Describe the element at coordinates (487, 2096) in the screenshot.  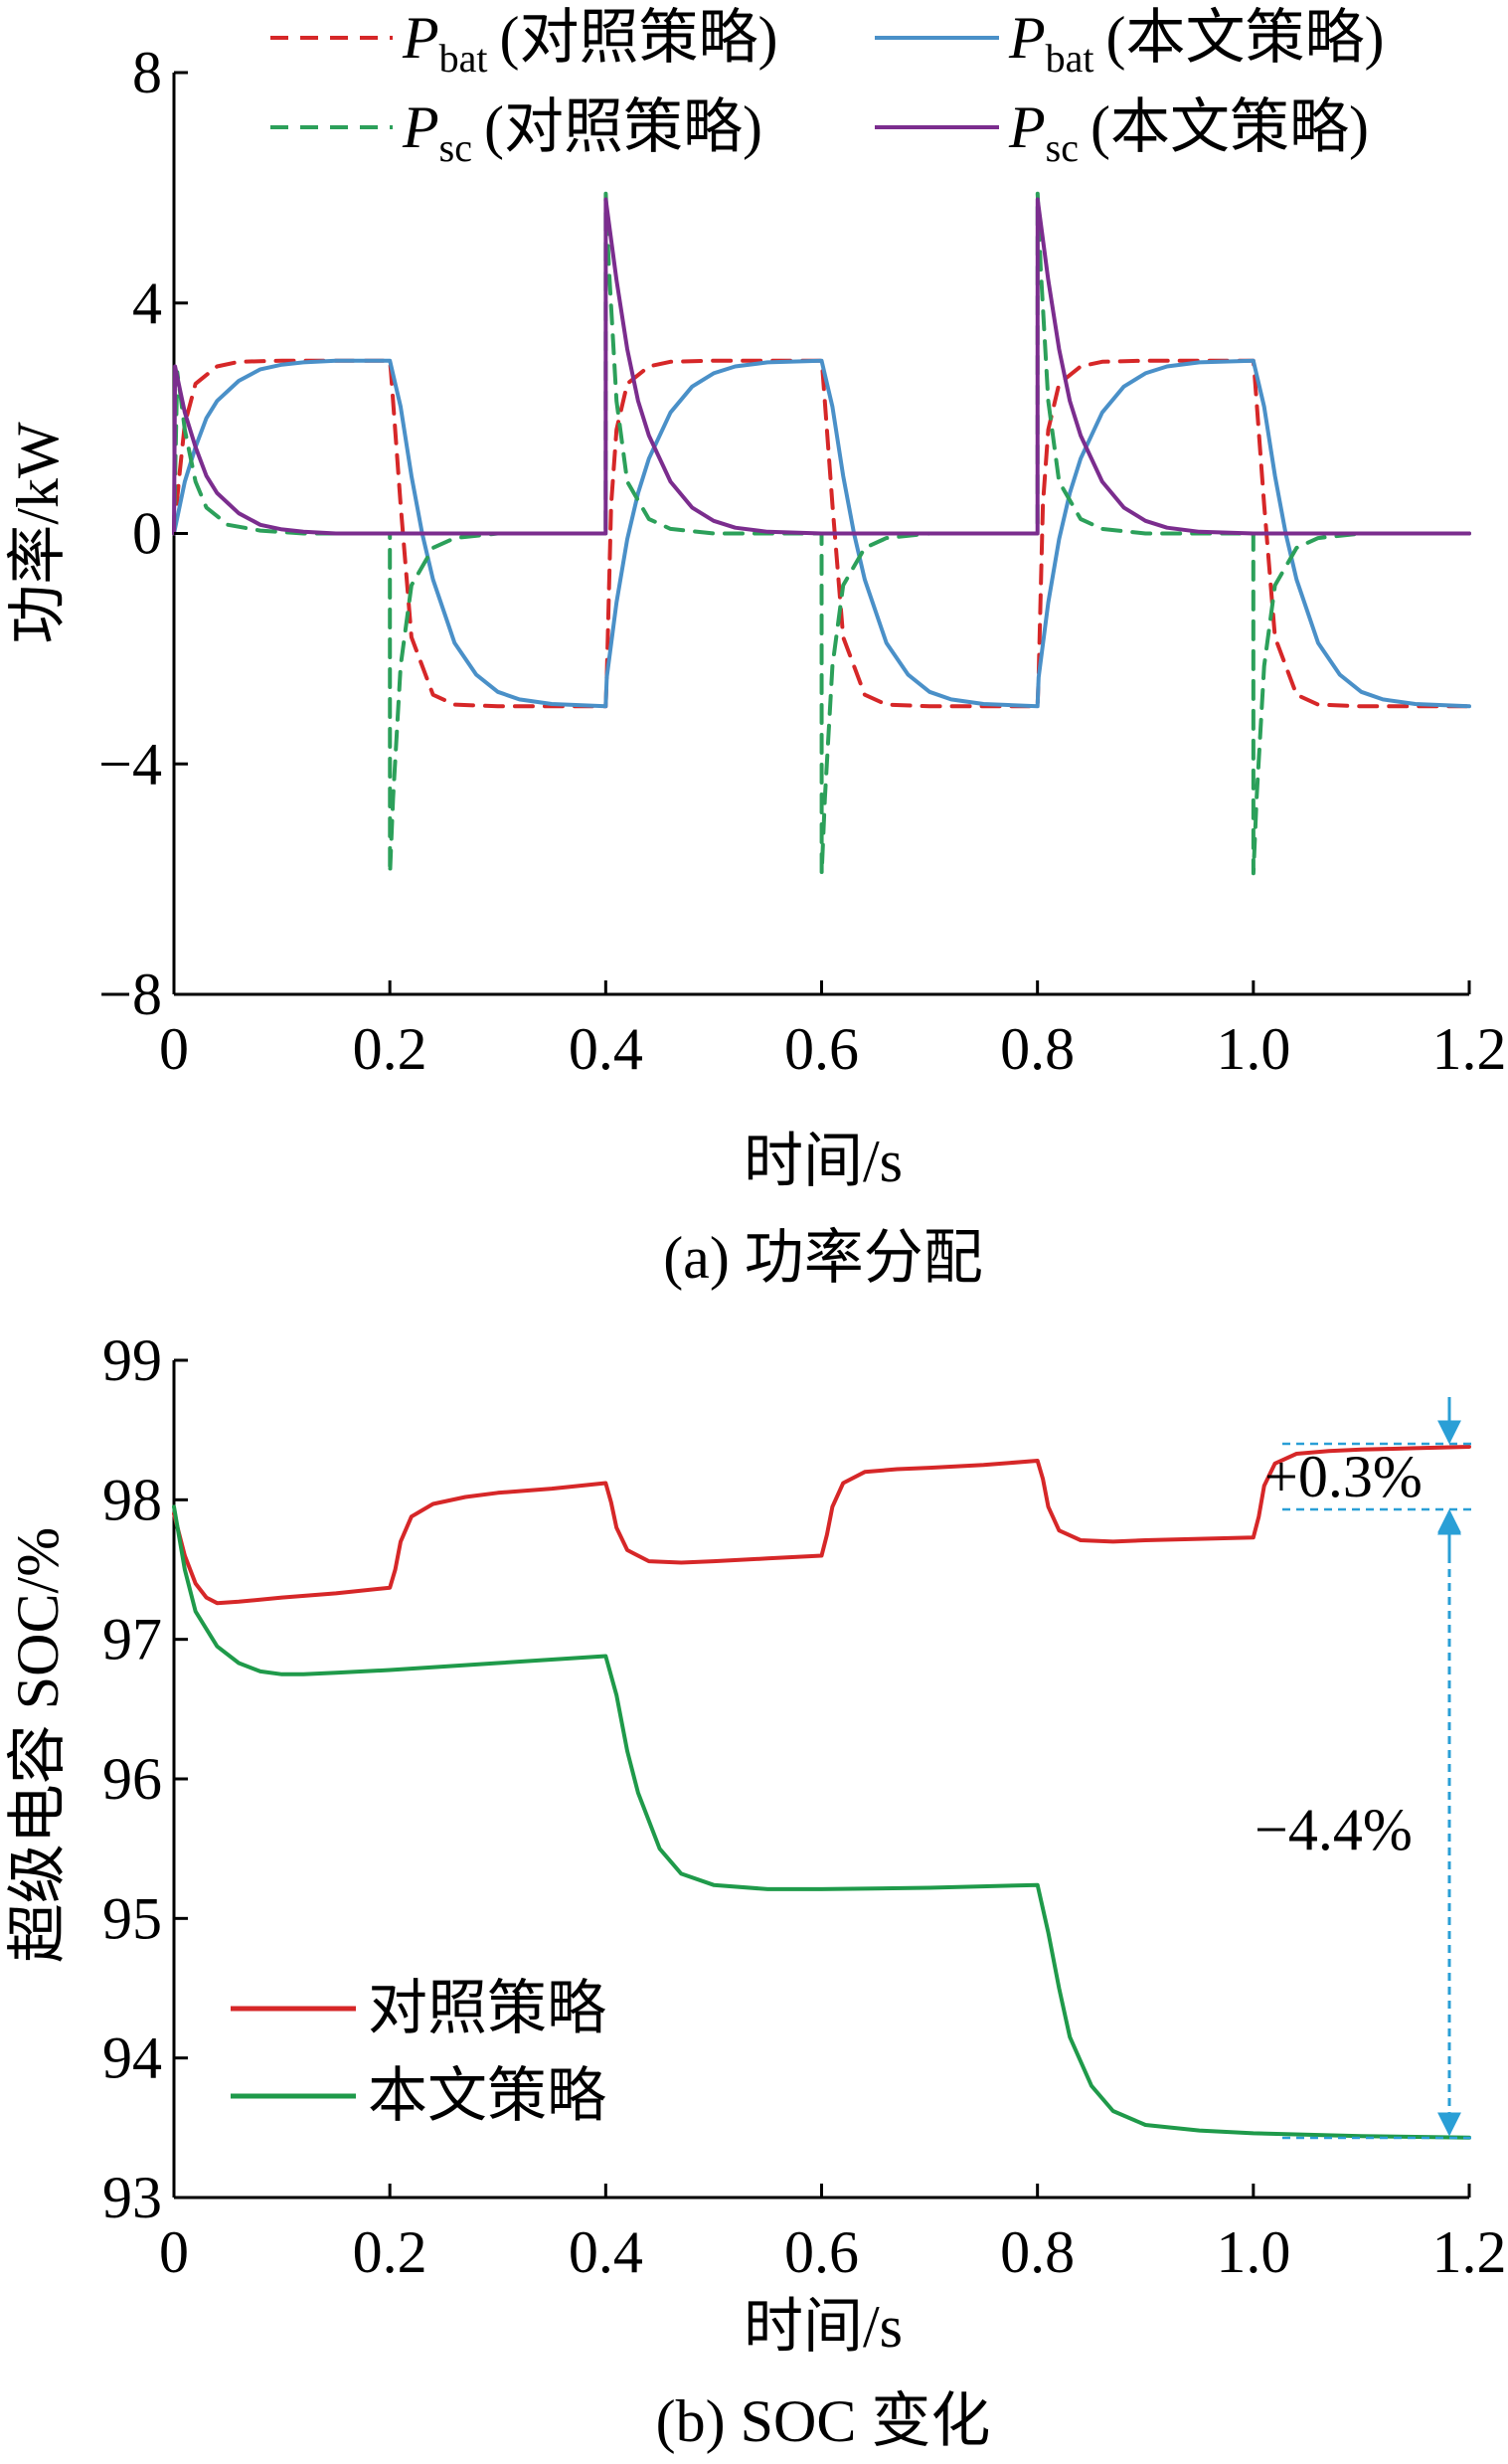
I see `legend-label-soc-proposed: 本文策略` at that location.